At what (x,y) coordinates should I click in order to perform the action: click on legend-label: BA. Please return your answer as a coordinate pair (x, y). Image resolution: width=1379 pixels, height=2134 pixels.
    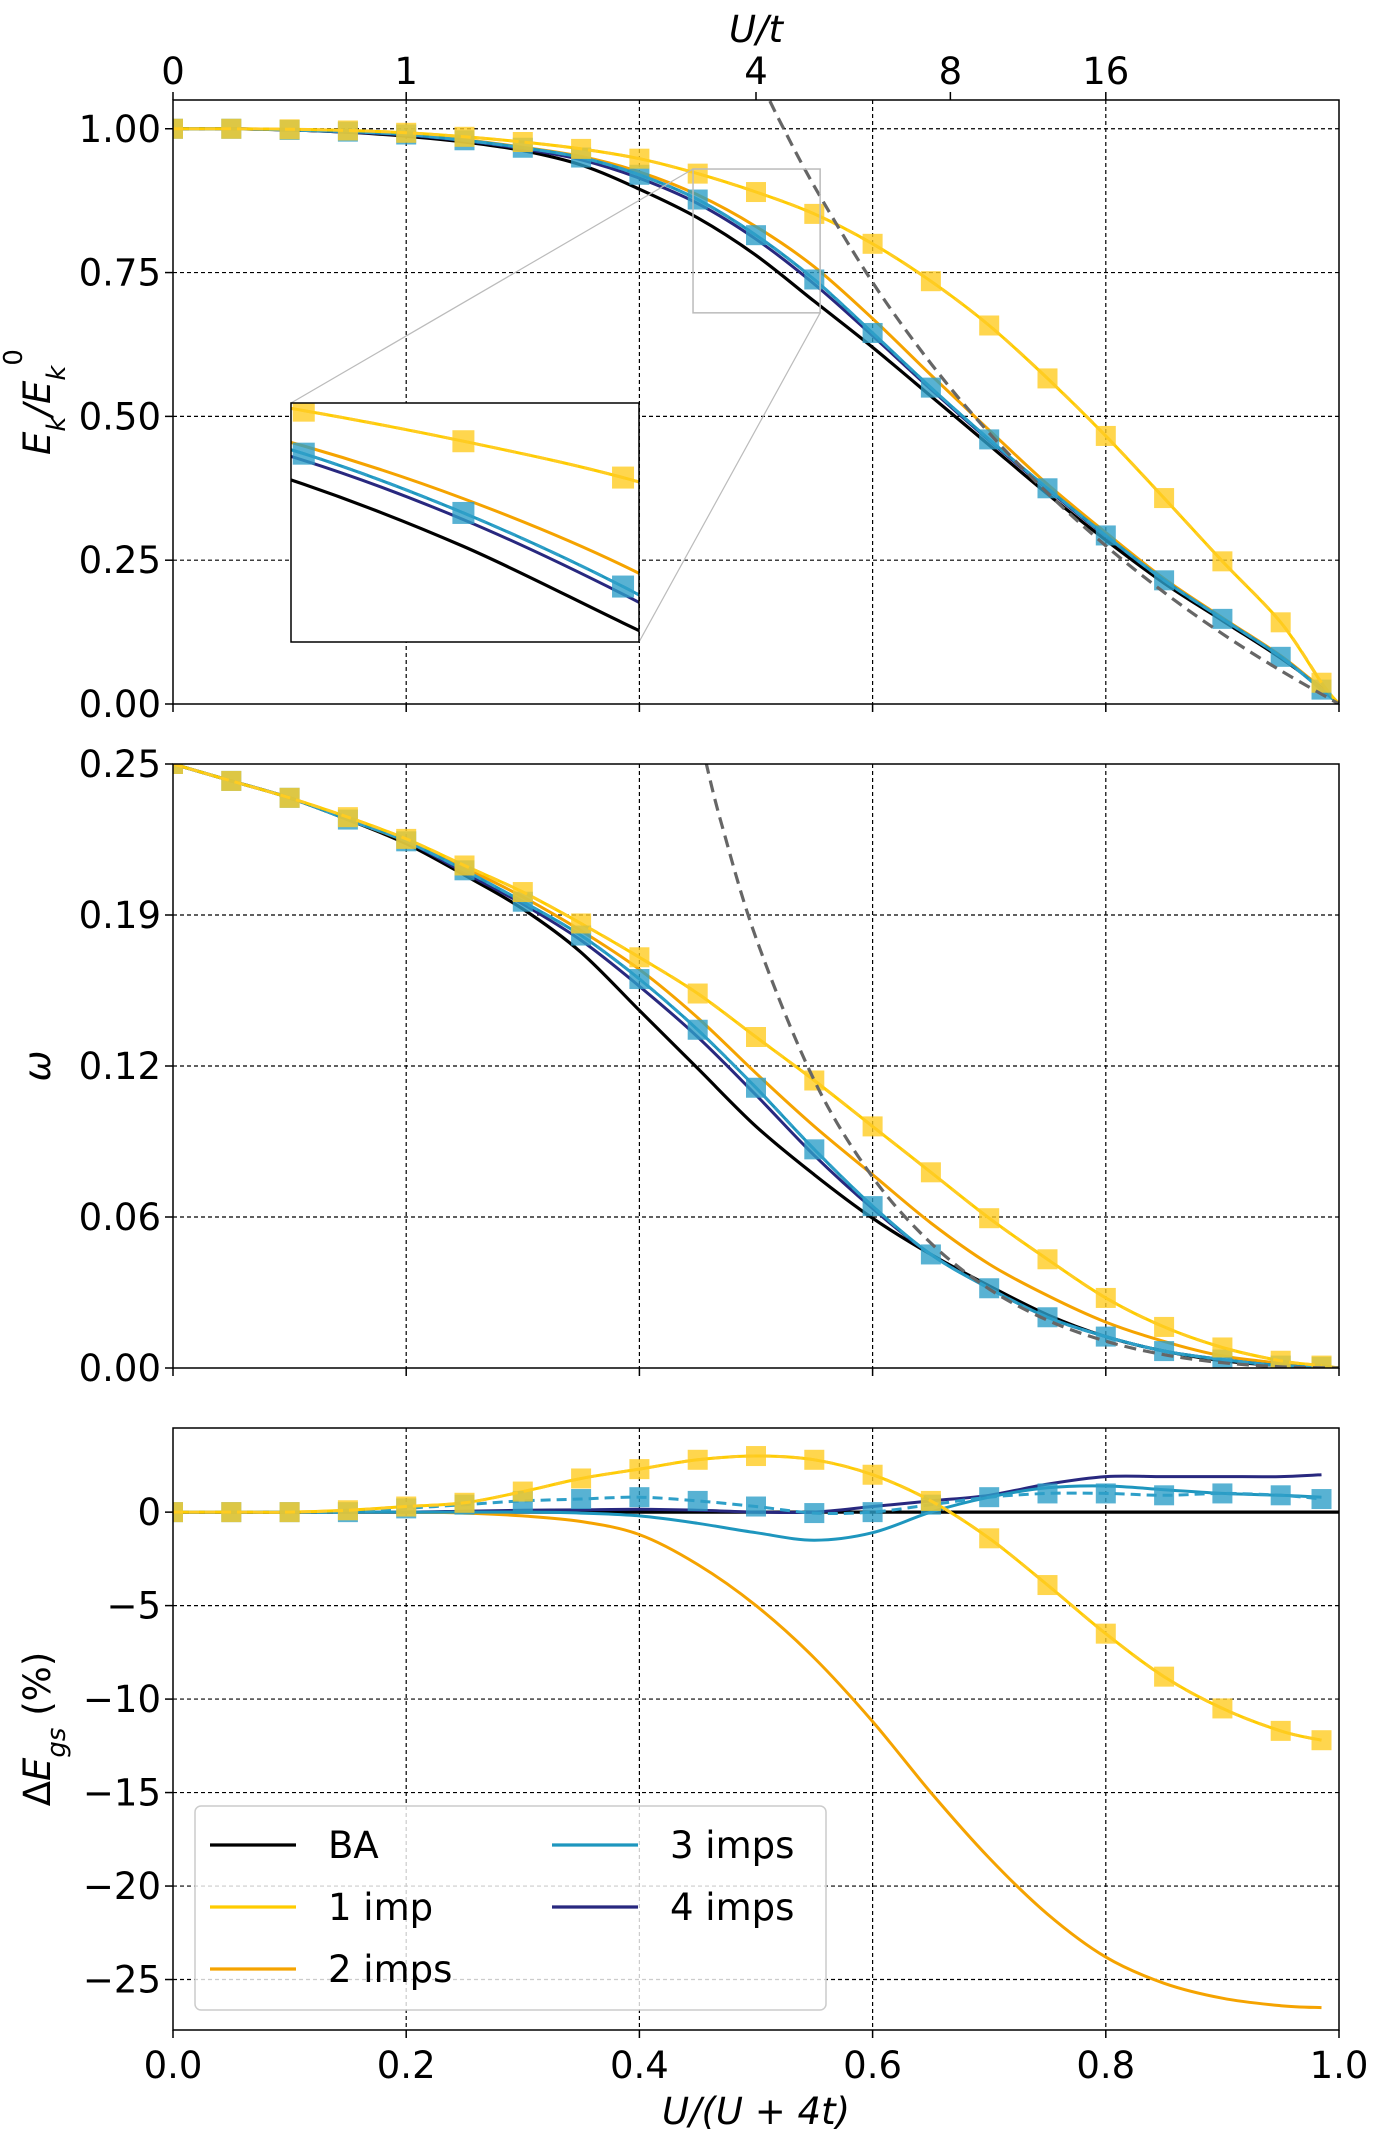
    Looking at the image, I should click on (353, 1845).